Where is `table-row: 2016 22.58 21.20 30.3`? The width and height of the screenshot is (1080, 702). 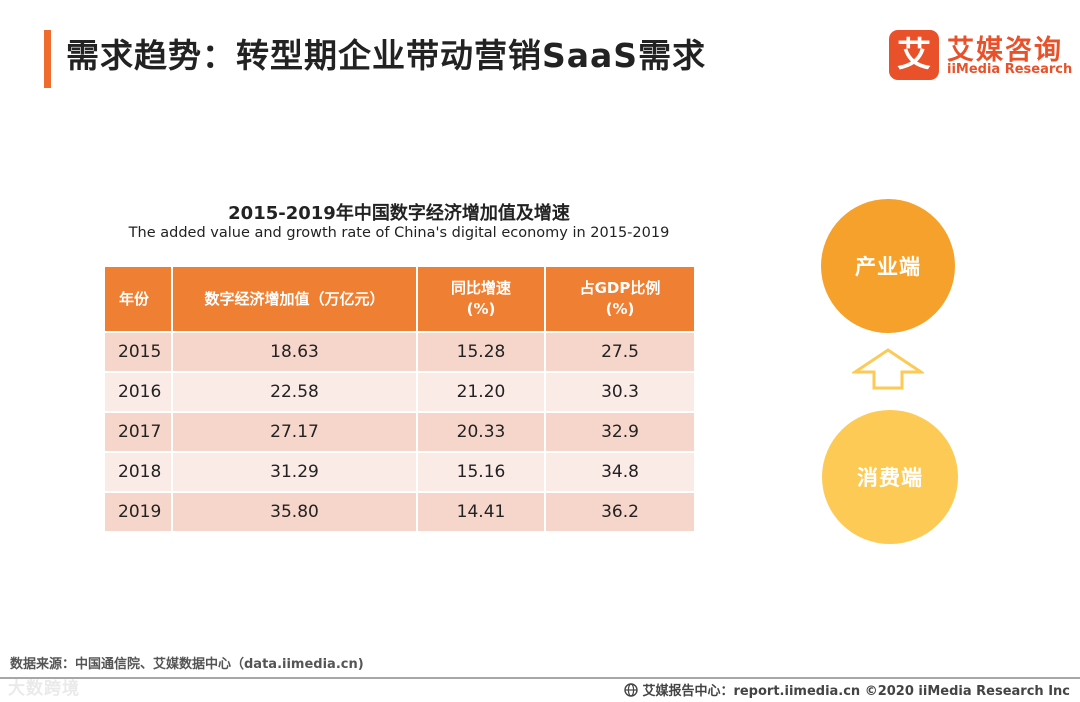
table-row: 2016 22.58 21.20 30.3 is located at coordinates (399, 391).